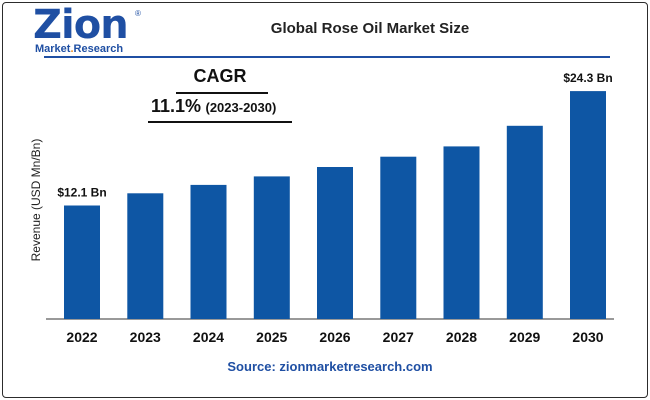 Image resolution: width=650 pixels, height=400 pixels. I want to click on bar-2024, so click(208, 251).